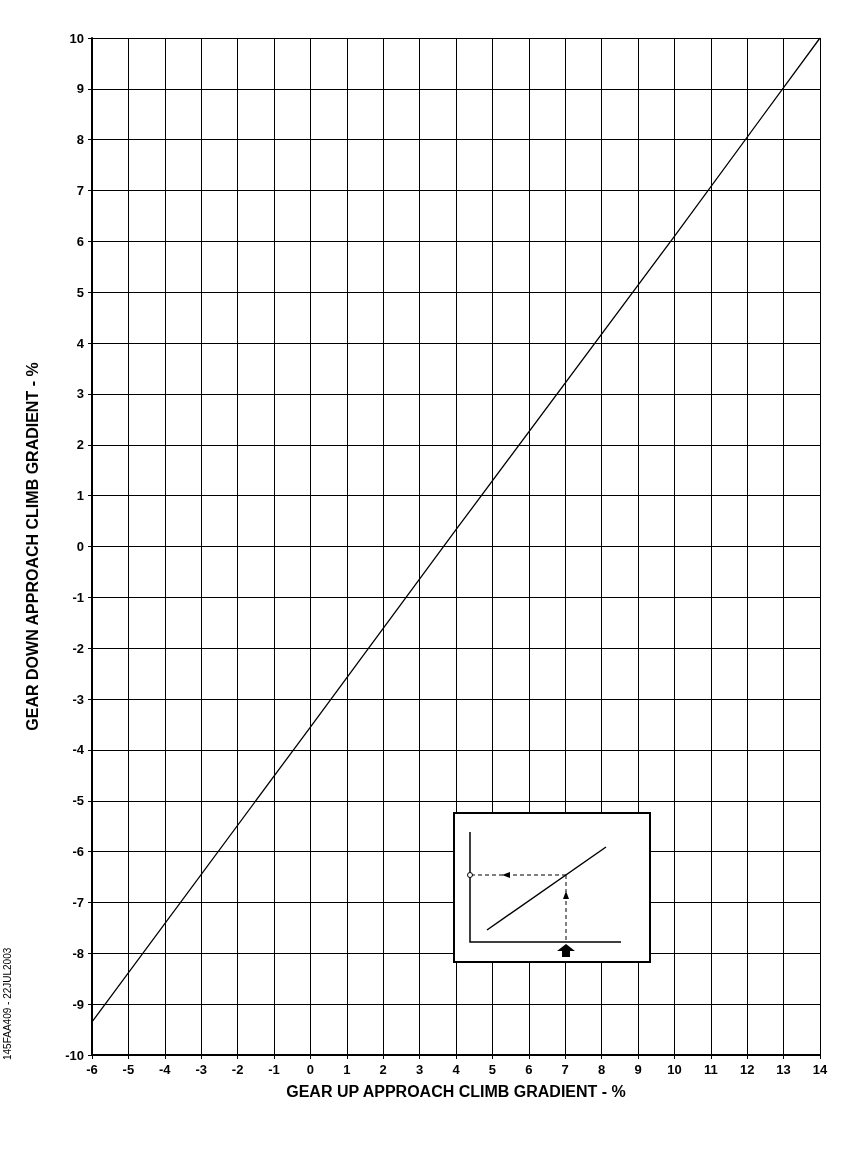 The height and width of the screenshot is (1154, 848). Describe the element at coordinates (710, 1069) in the screenshot. I see `x-tick-label: 11` at that location.